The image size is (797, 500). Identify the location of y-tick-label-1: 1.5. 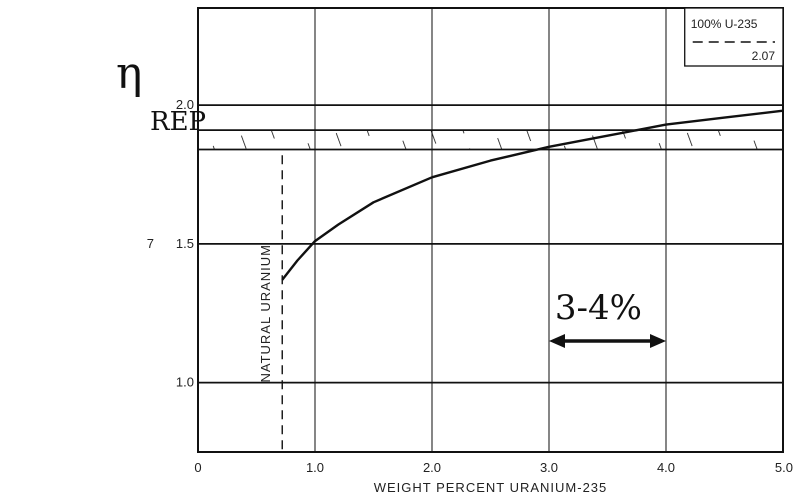
(185, 243).